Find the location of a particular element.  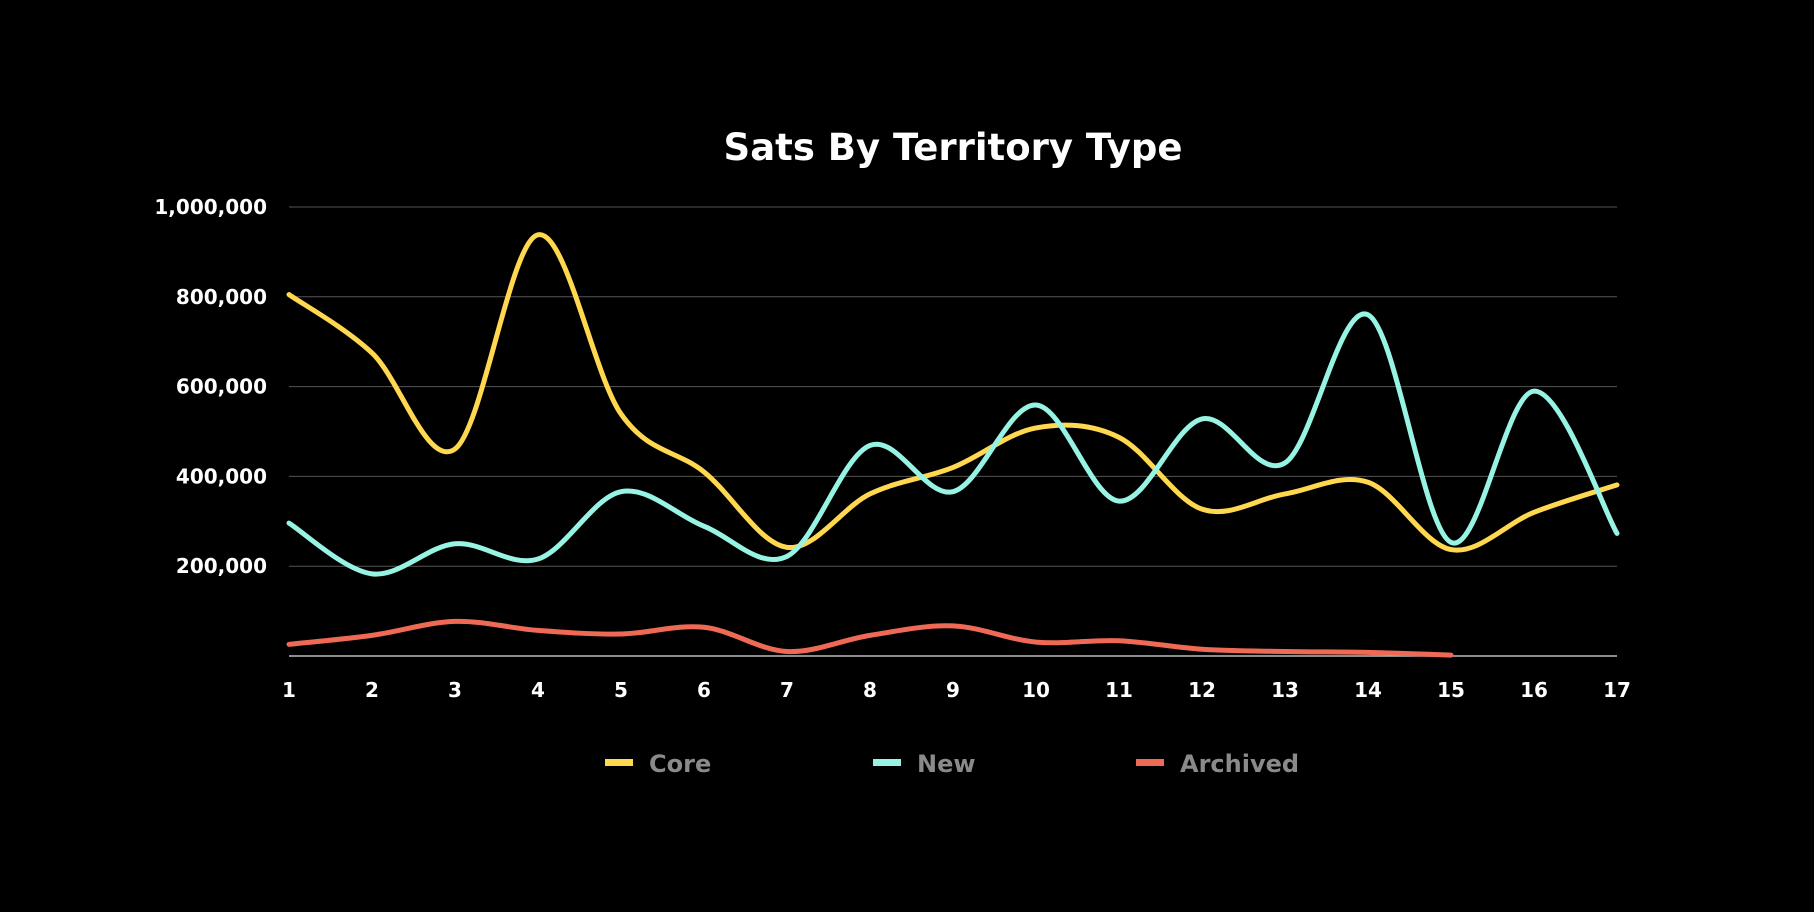

x-tick-label: 14 is located at coordinates (1368, 690).